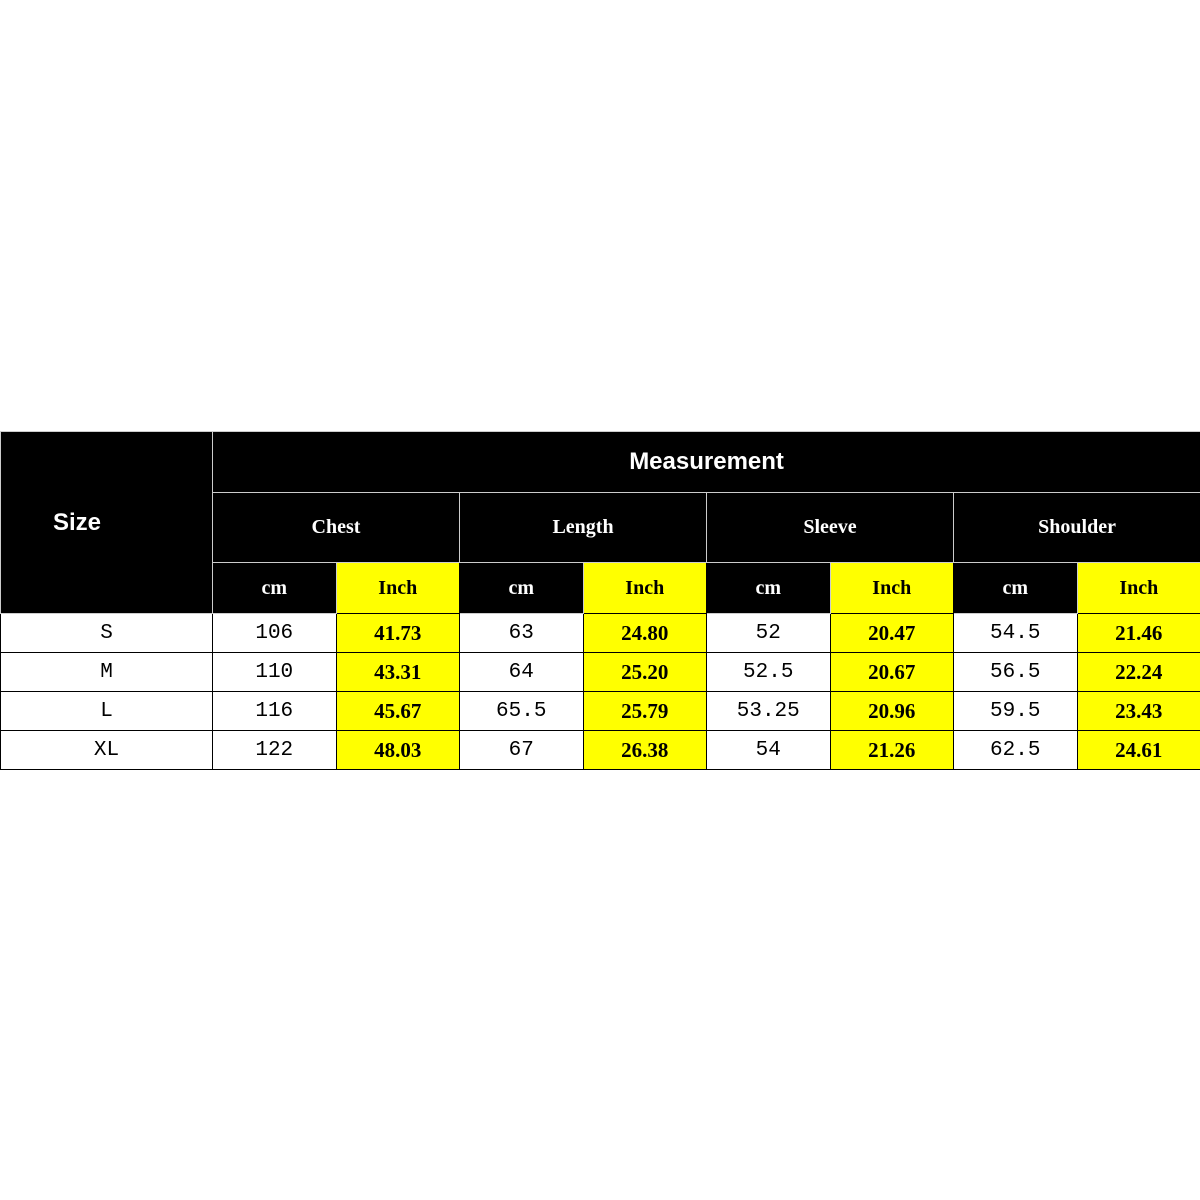 This screenshot has height=1200, width=1200. I want to click on inch-cell: 20.96, so click(891, 711).